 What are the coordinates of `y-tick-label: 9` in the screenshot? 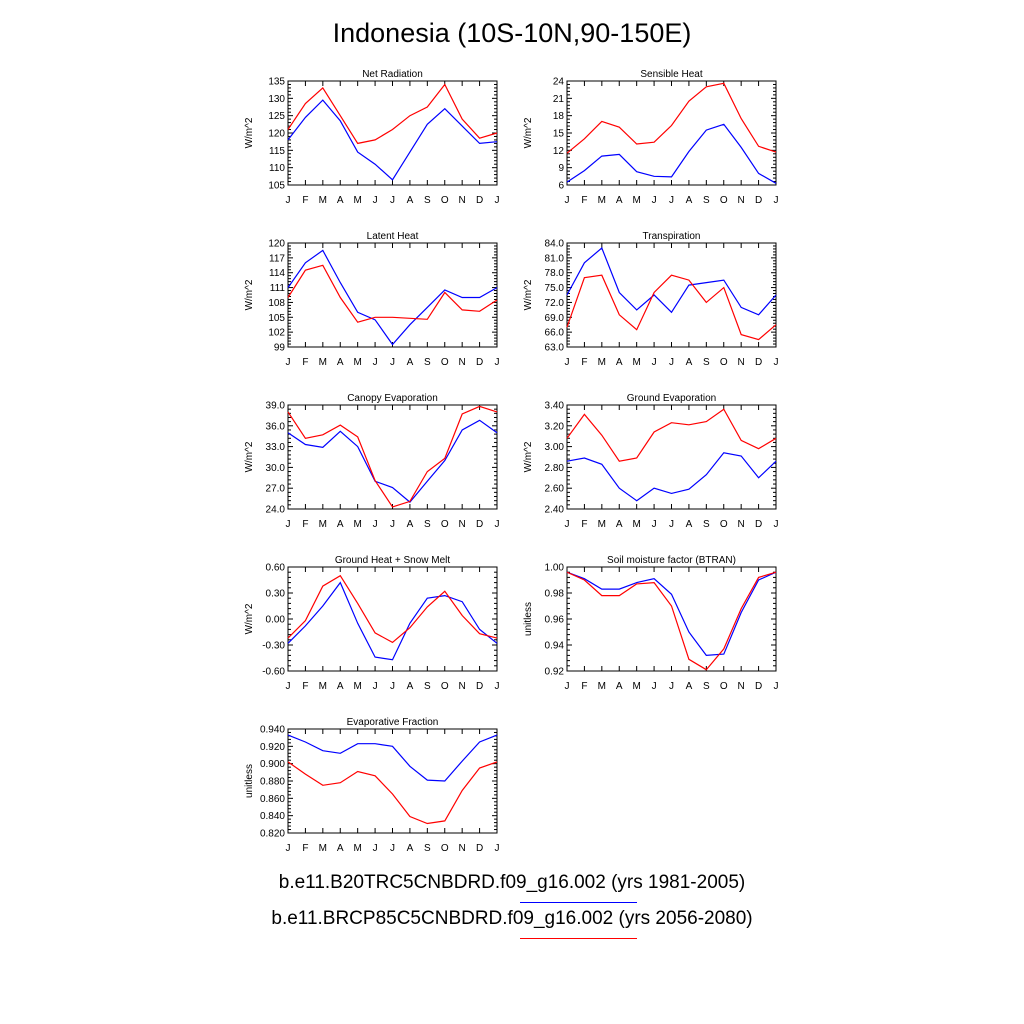 It's located at (561, 168).